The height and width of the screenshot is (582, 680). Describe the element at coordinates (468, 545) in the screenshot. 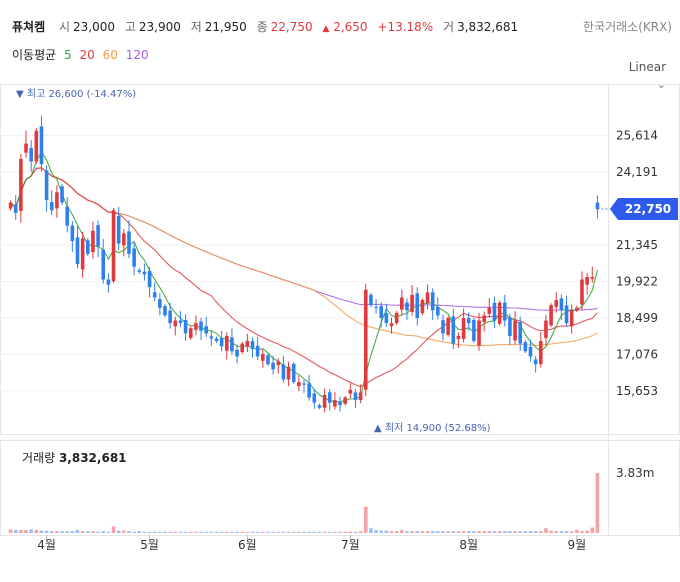

I see `x-tick-label: 8월` at that location.